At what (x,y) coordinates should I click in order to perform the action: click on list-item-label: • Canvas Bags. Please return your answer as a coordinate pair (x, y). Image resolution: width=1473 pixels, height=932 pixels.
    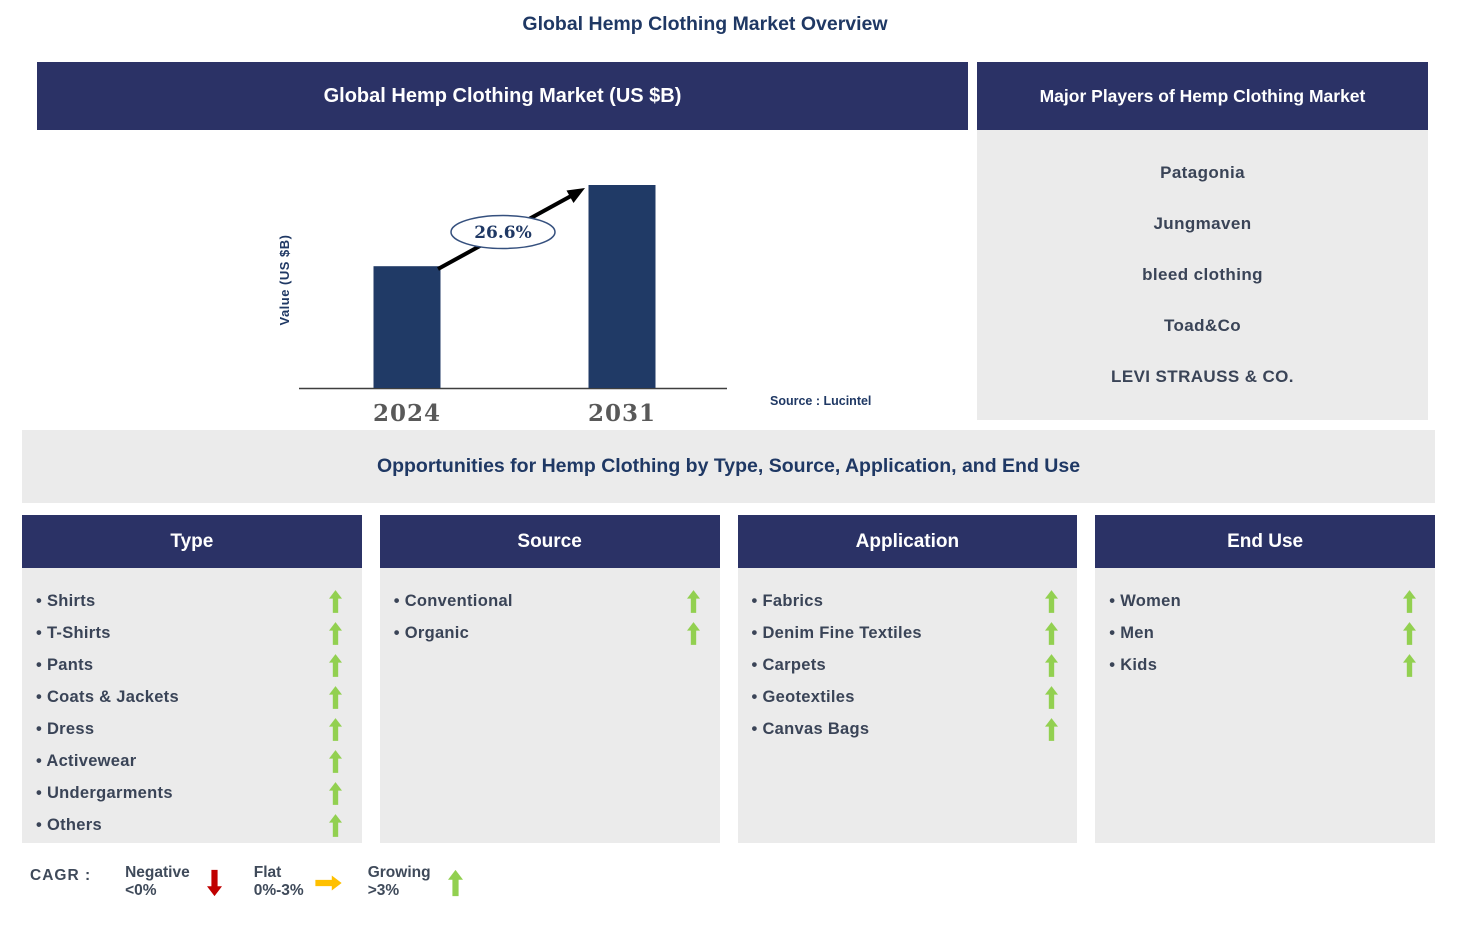
    Looking at the image, I should click on (810, 728).